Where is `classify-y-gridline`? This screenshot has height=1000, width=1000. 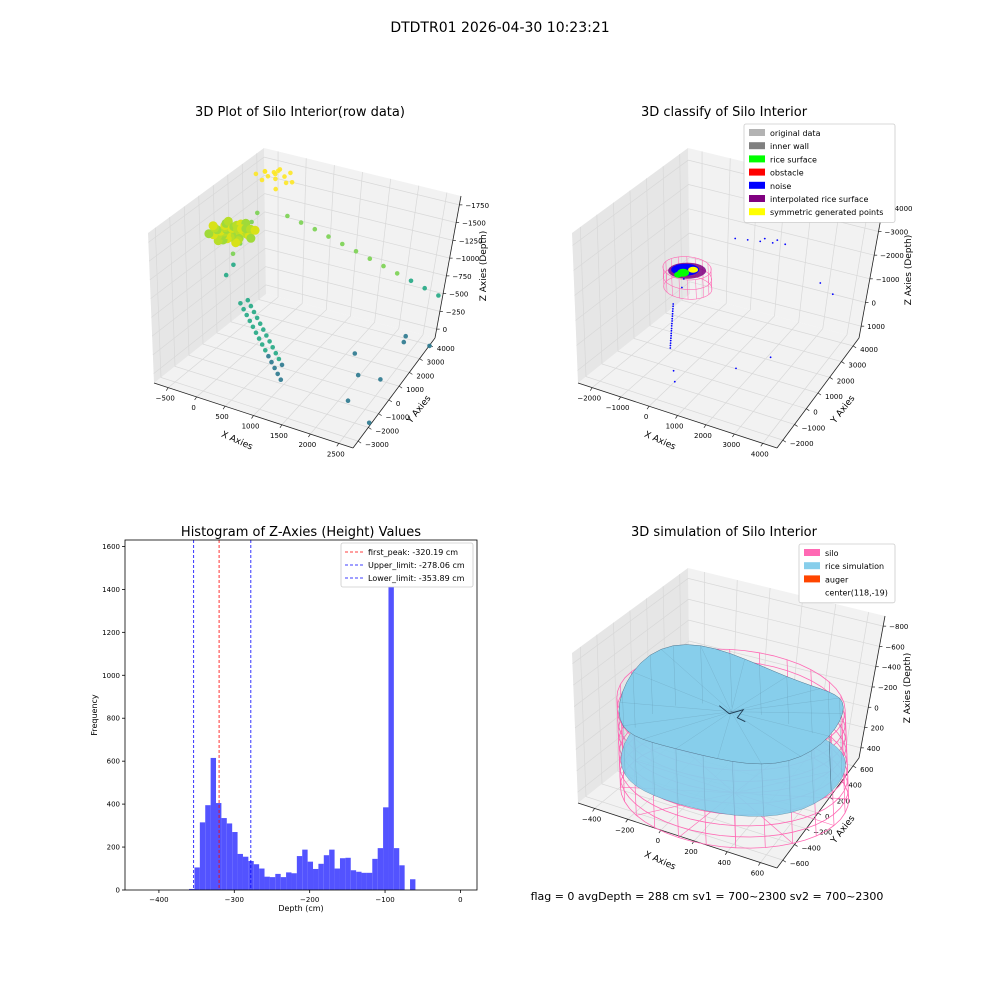 classify-y-gridline is located at coordinates (681, 333).